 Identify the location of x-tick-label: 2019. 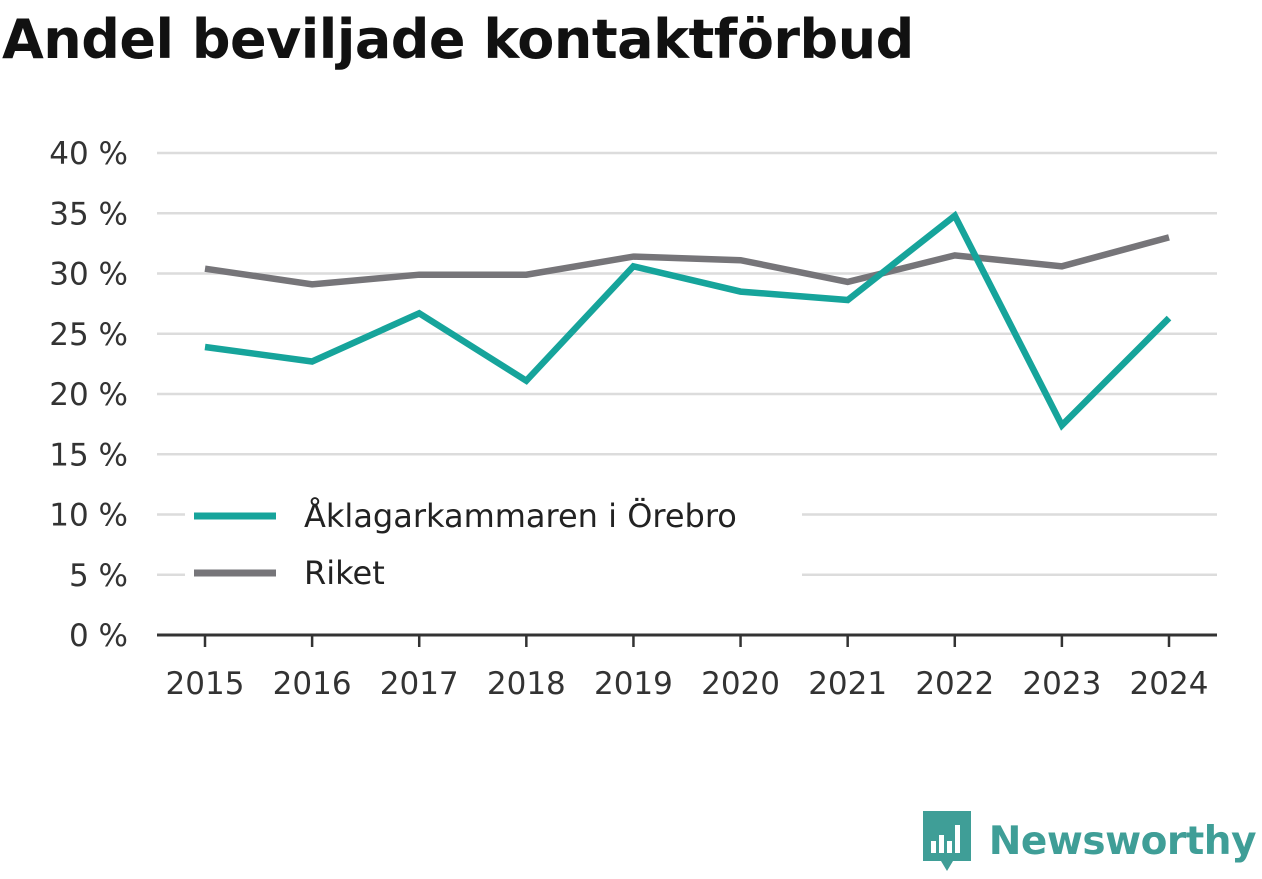
(633, 684).